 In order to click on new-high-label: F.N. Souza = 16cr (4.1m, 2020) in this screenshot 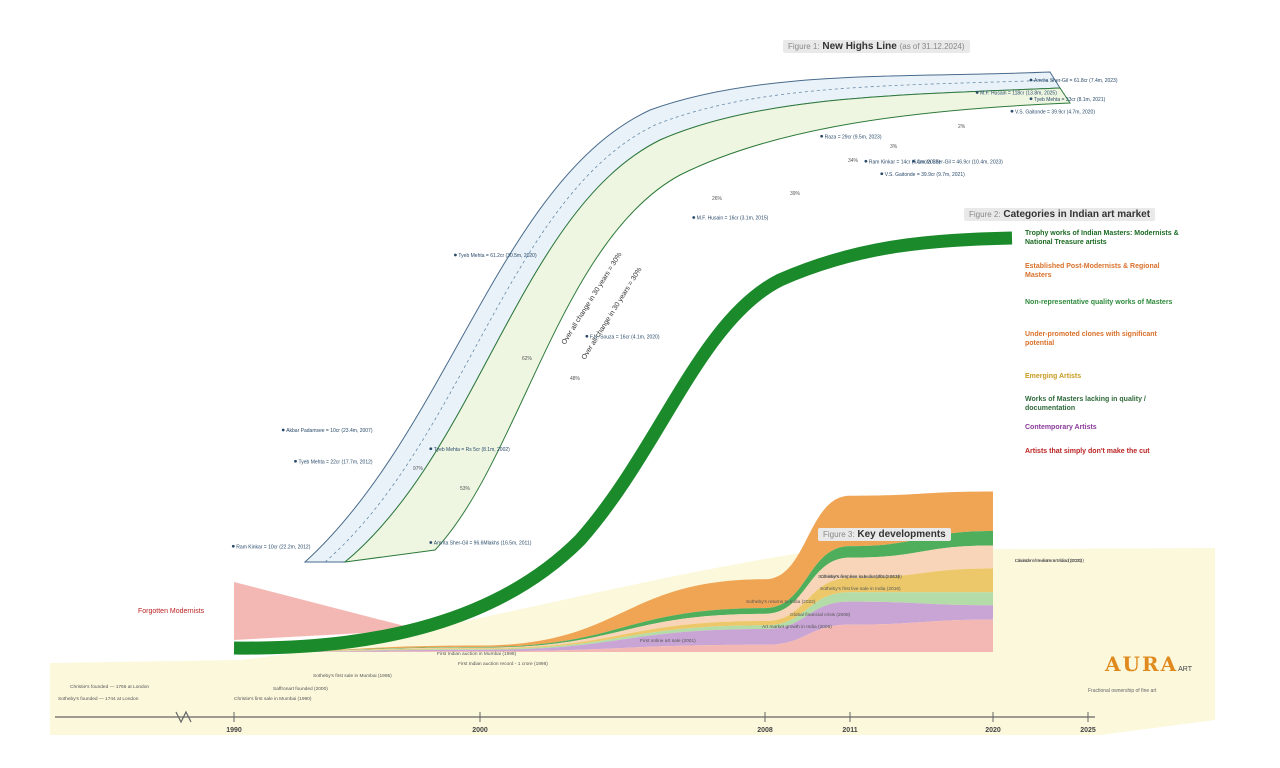, I will do `click(625, 337)`.